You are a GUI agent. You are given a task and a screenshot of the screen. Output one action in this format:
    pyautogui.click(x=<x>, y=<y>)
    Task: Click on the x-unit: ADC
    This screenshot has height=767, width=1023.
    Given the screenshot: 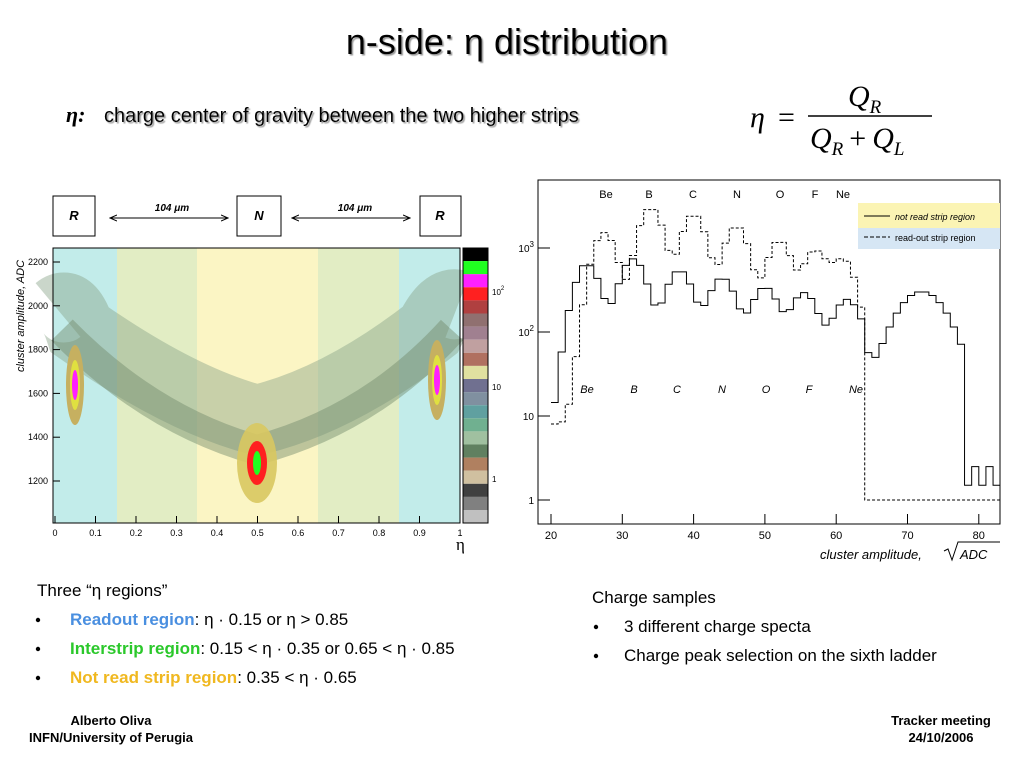 What is the action you would take?
    pyautogui.click(x=973, y=554)
    